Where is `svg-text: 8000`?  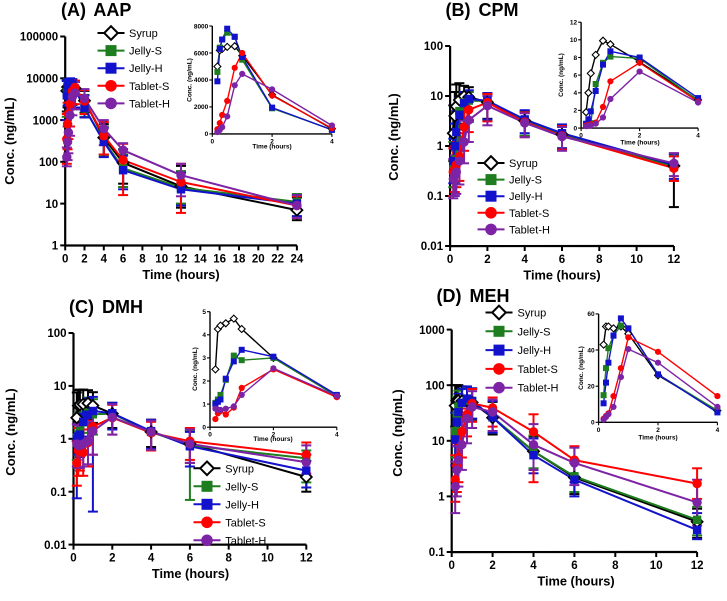
svg-text: 8000 is located at coordinates (201, 26).